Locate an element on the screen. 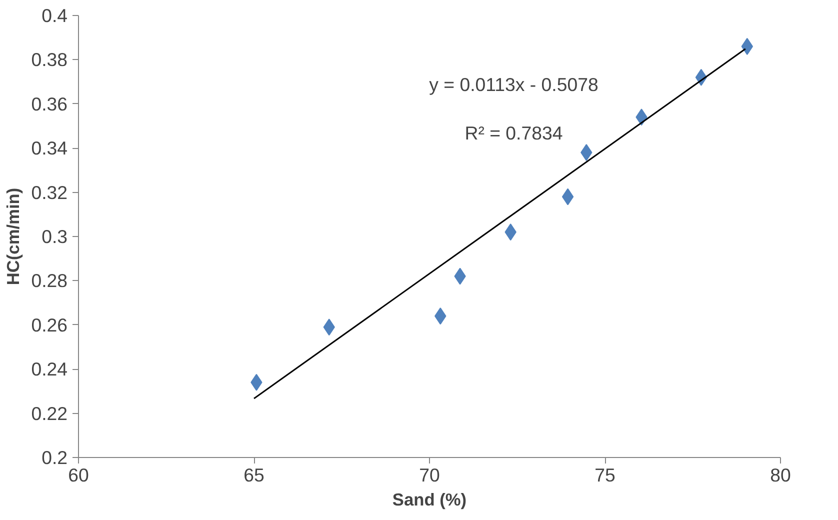 This screenshot has height=520, width=838. y-tick-label: 0.34 is located at coordinates (49, 148).